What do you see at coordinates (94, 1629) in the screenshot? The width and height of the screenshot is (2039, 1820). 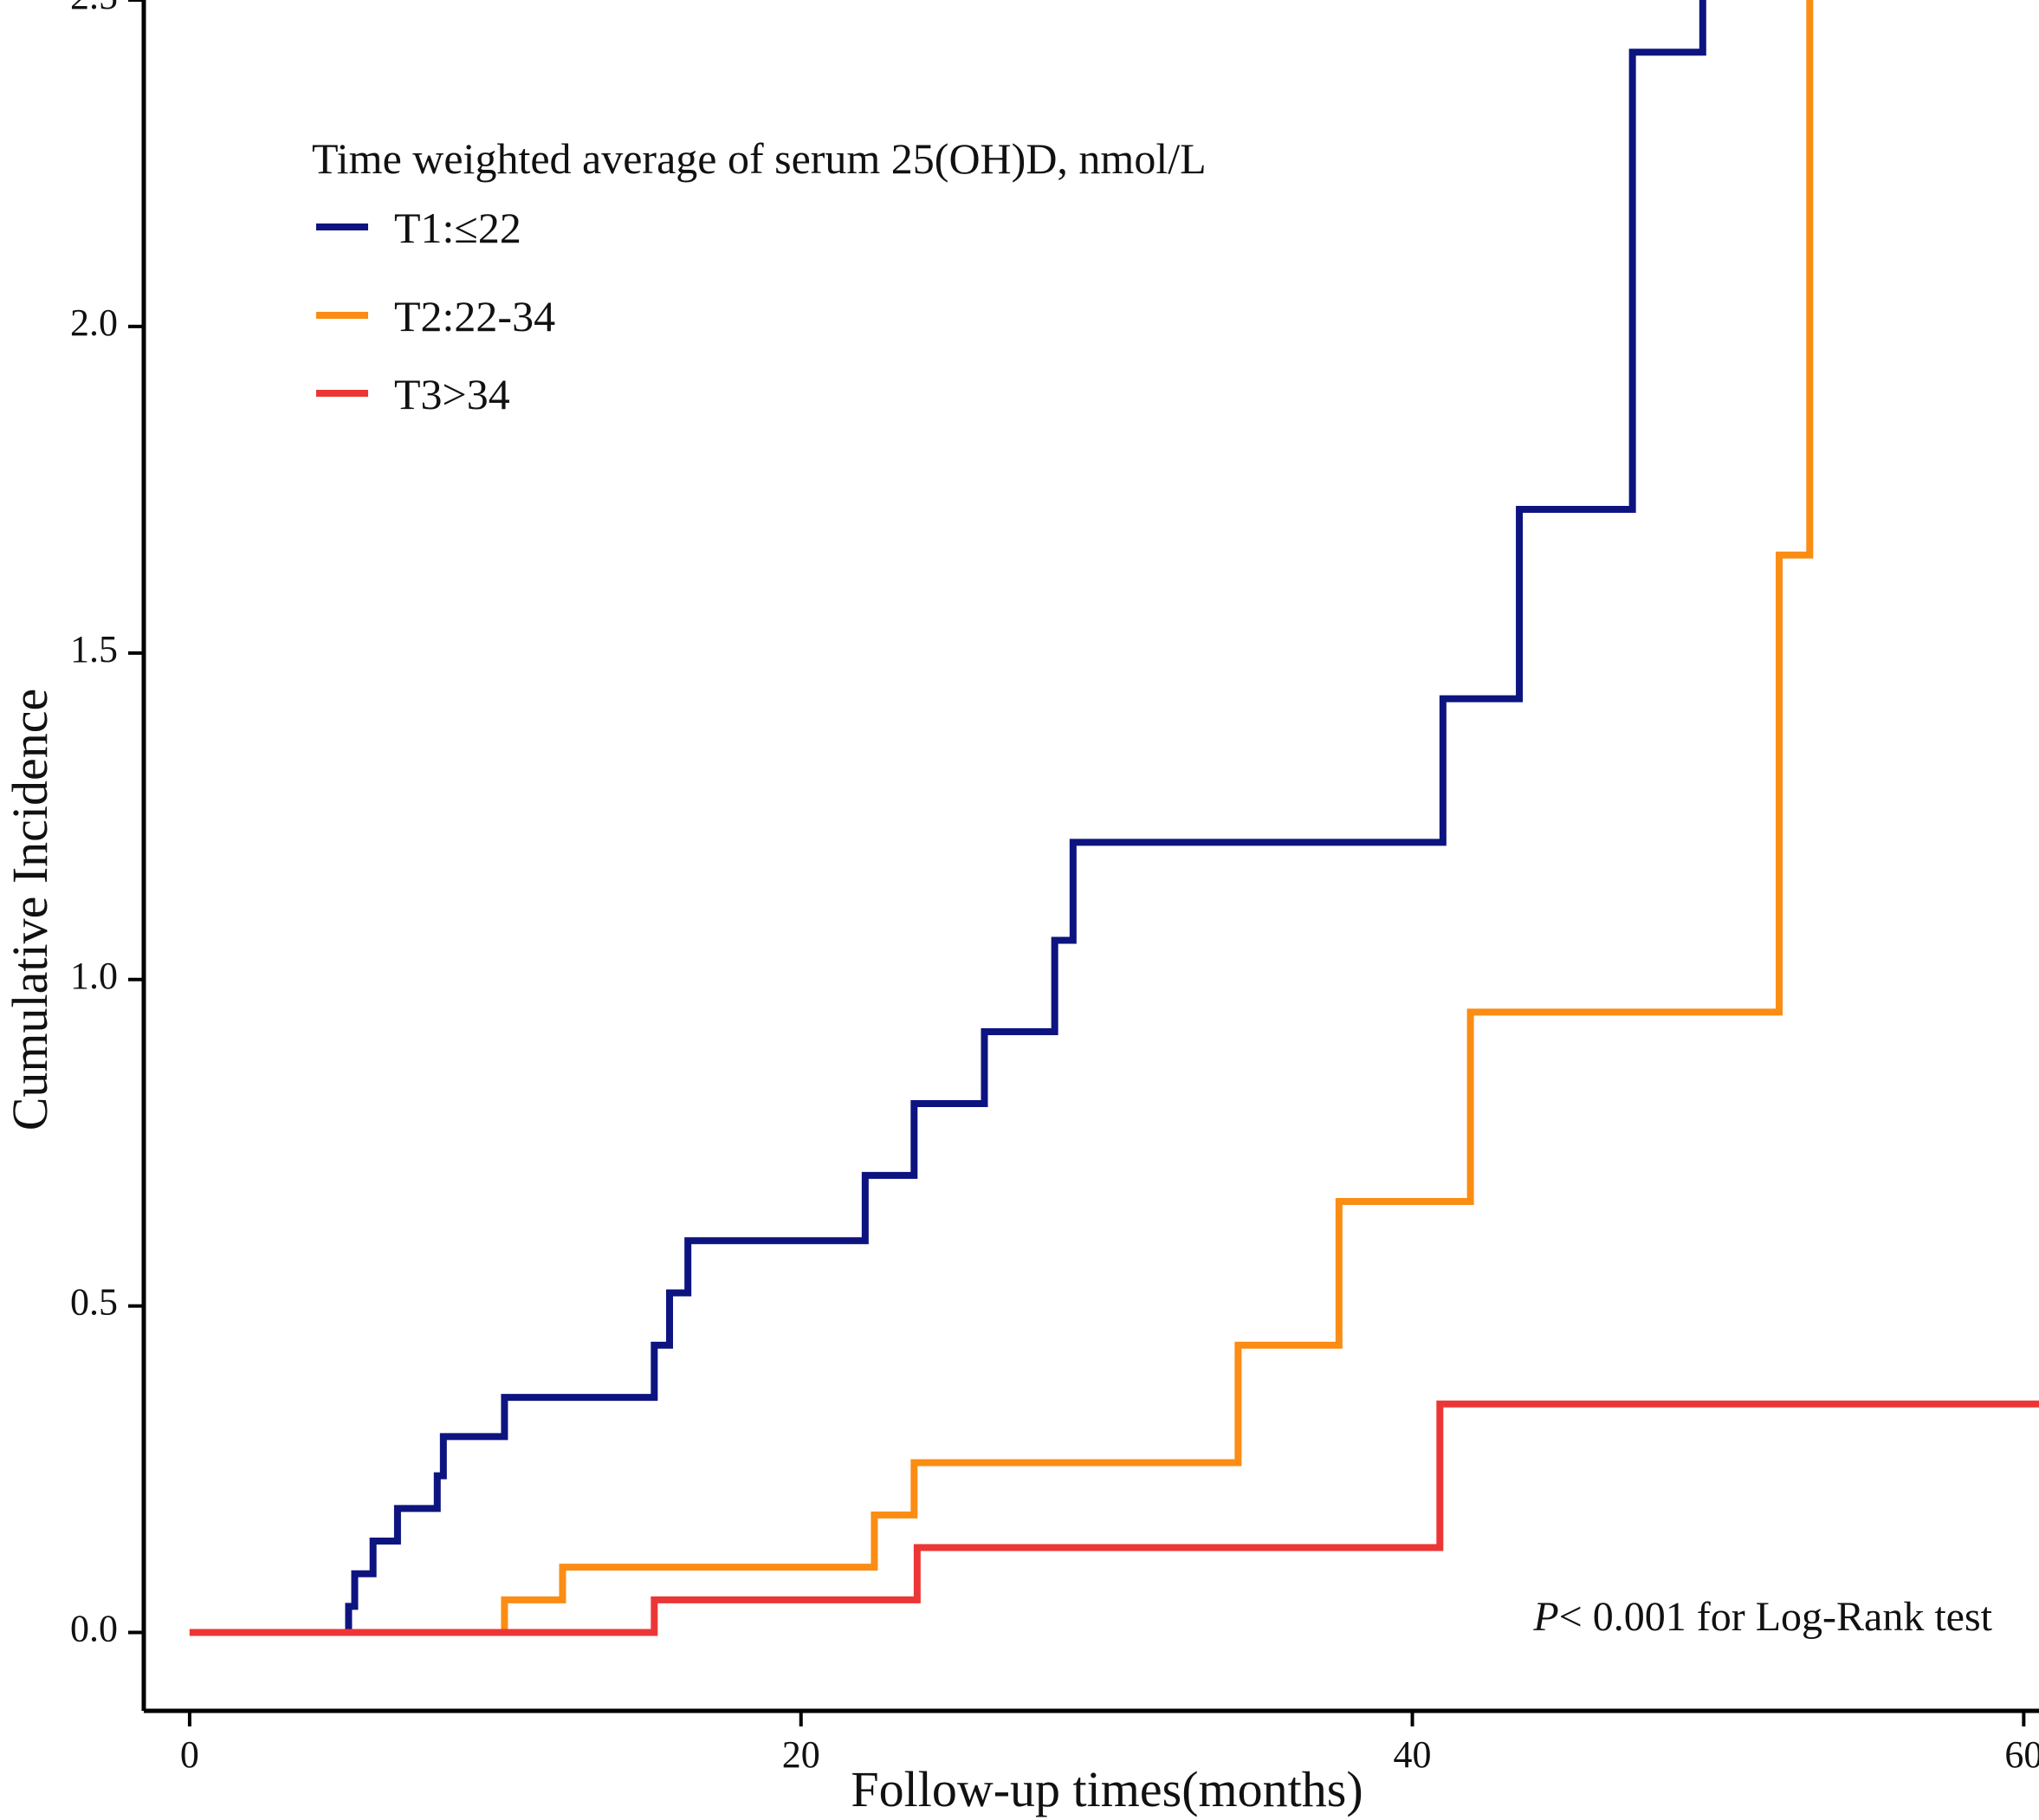 I see `y-tick-label: 0.0` at bounding box center [94, 1629].